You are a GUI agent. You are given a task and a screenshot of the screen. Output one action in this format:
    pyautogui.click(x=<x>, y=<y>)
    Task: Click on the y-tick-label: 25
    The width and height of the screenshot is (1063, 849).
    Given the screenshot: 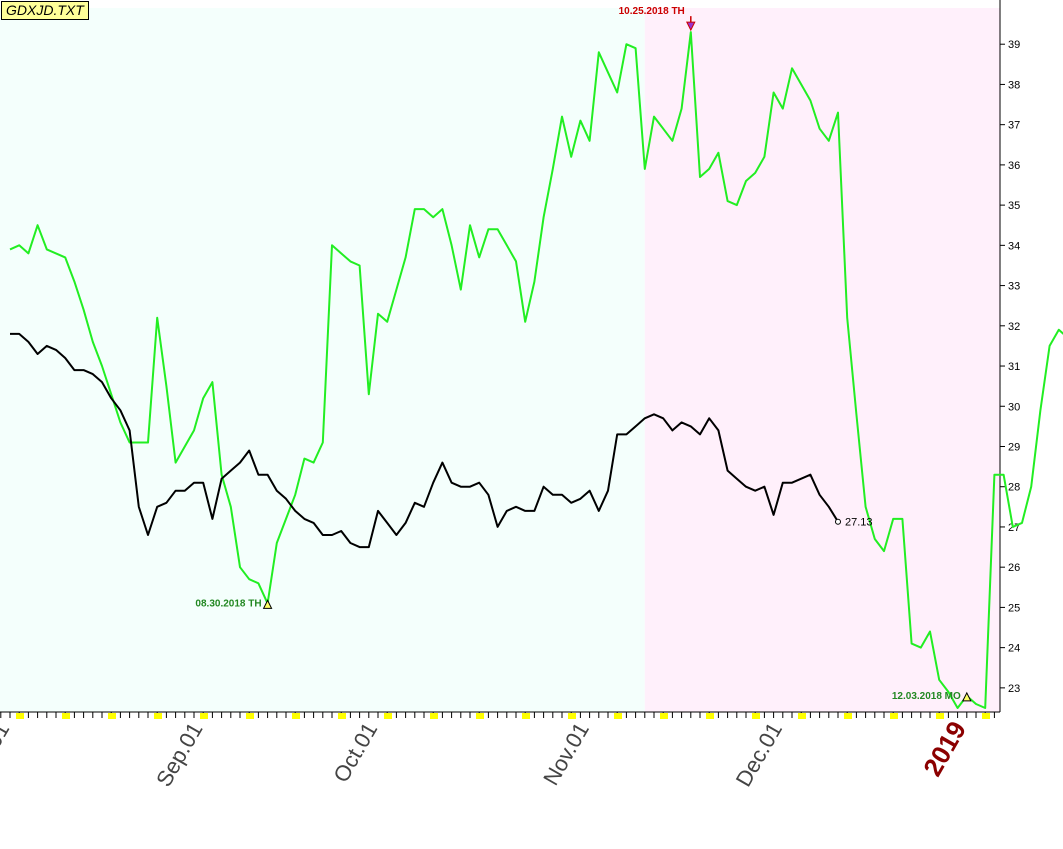 What is the action you would take?
    pyautogui.click(x=1014, y=608)
    